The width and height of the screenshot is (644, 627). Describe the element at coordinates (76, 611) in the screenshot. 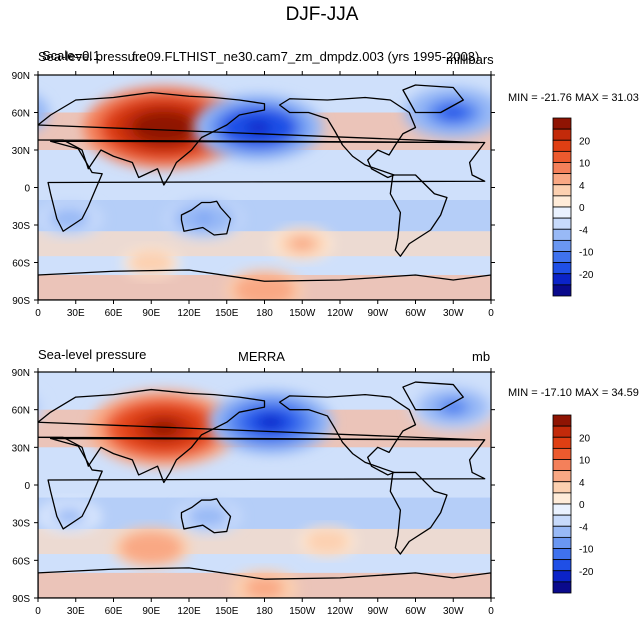

I see `lon-tick-label: 30E` at that location.